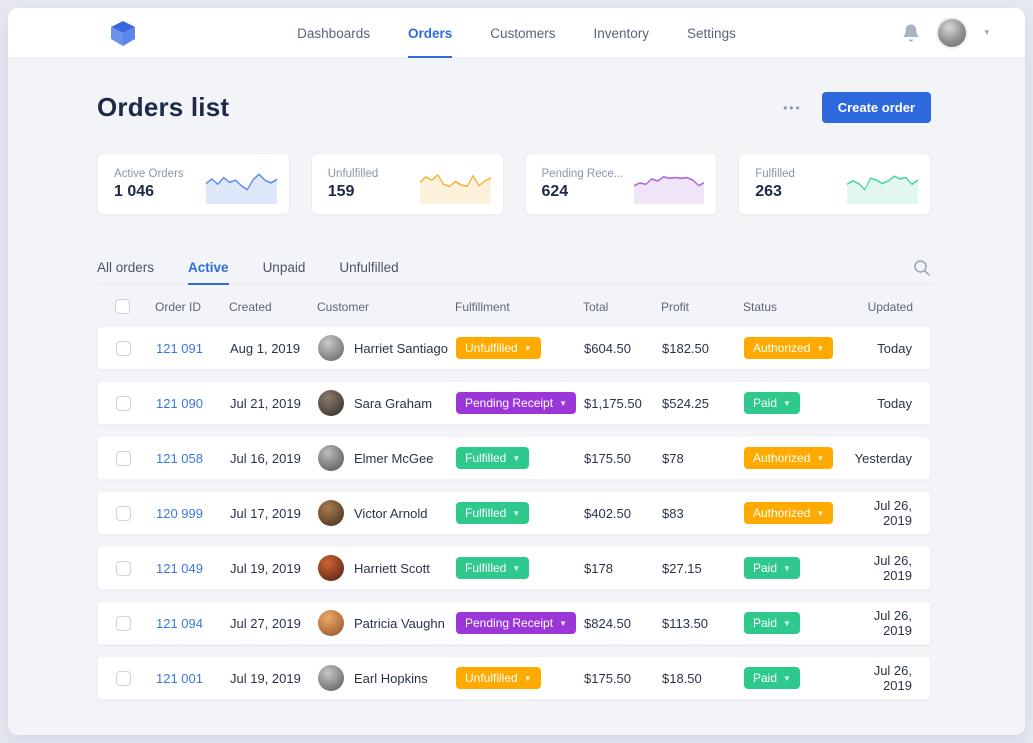 Image resolution: width=1033 pixels, height=743 pixels. I want to click on tab-unfulfilled: Unfulfilled, so click(369, 267).